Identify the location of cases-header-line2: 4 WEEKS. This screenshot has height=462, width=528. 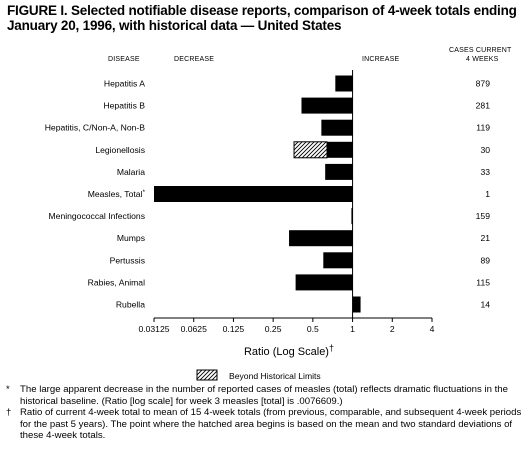
(482, 59).